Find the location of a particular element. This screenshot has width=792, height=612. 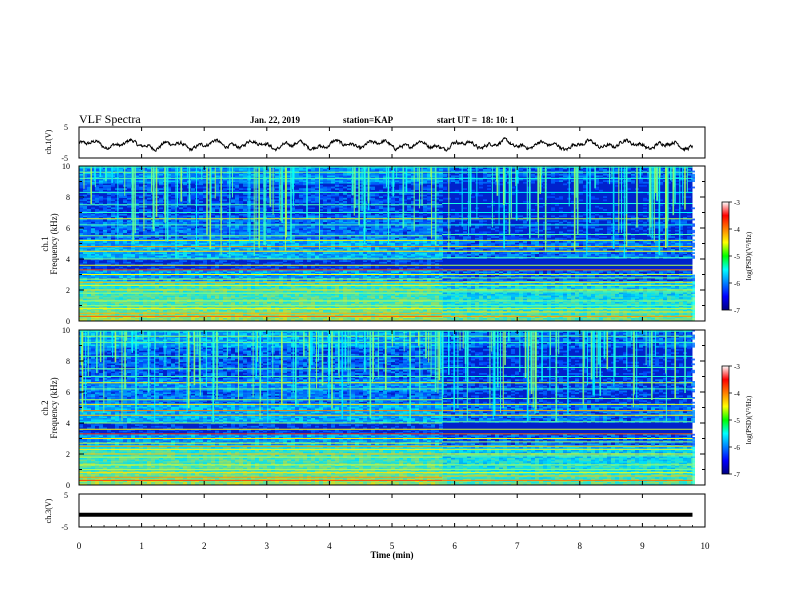

time-tick-label: 0 is located at coordinates (79, 546).